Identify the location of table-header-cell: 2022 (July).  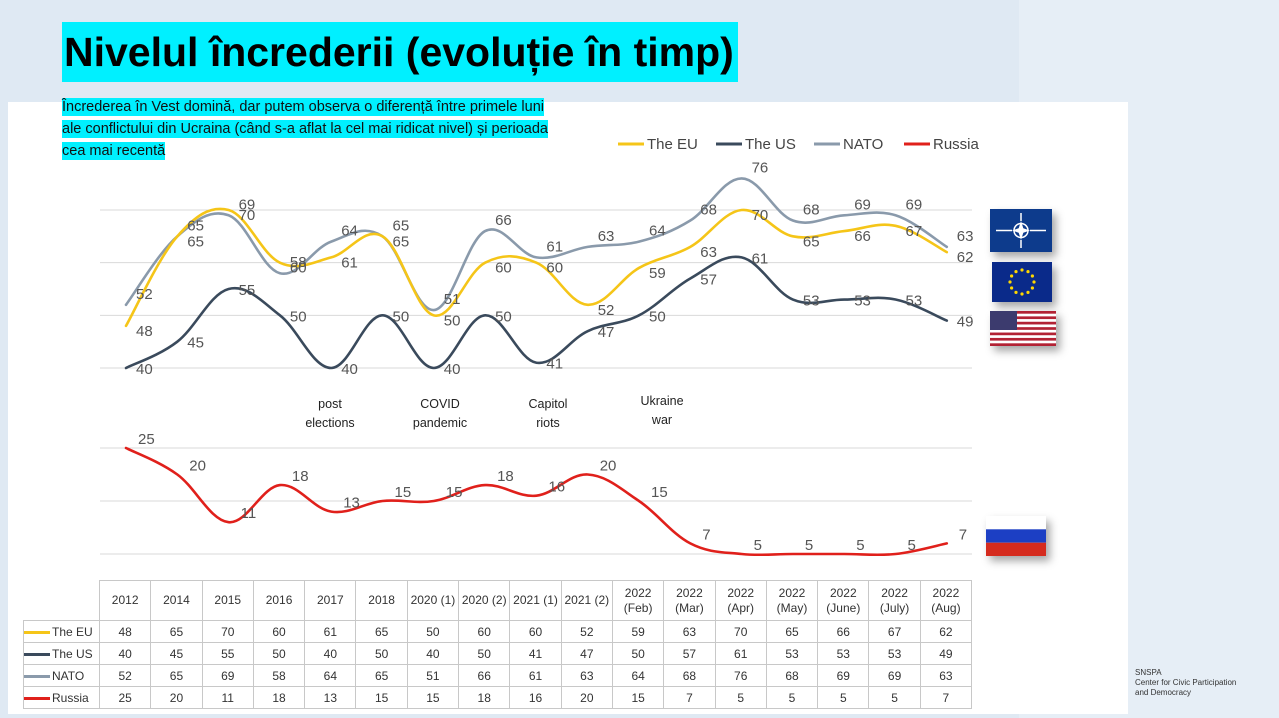
(894, 601).